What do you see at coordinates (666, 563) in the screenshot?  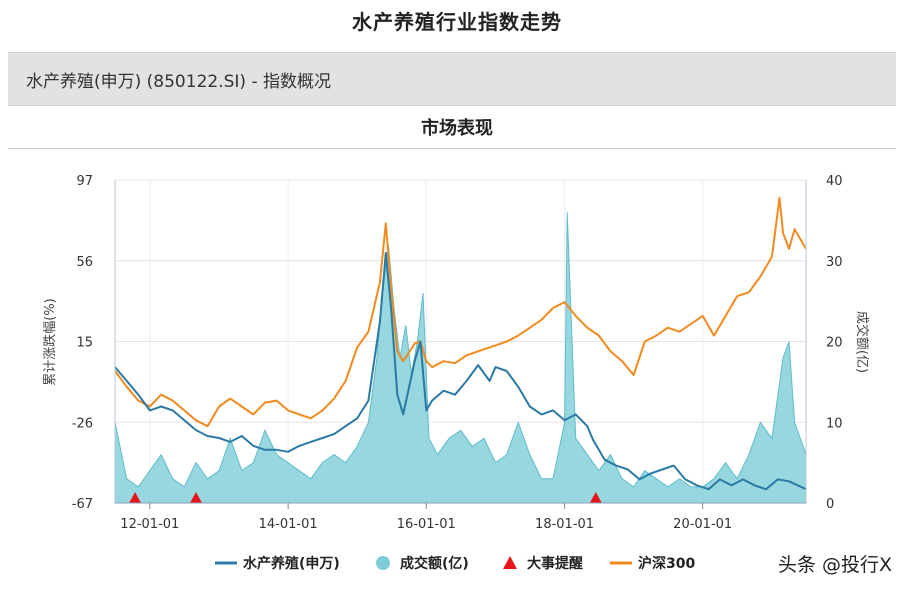 I see `legend-label: 沪深300` at bounding box center [666, 563].